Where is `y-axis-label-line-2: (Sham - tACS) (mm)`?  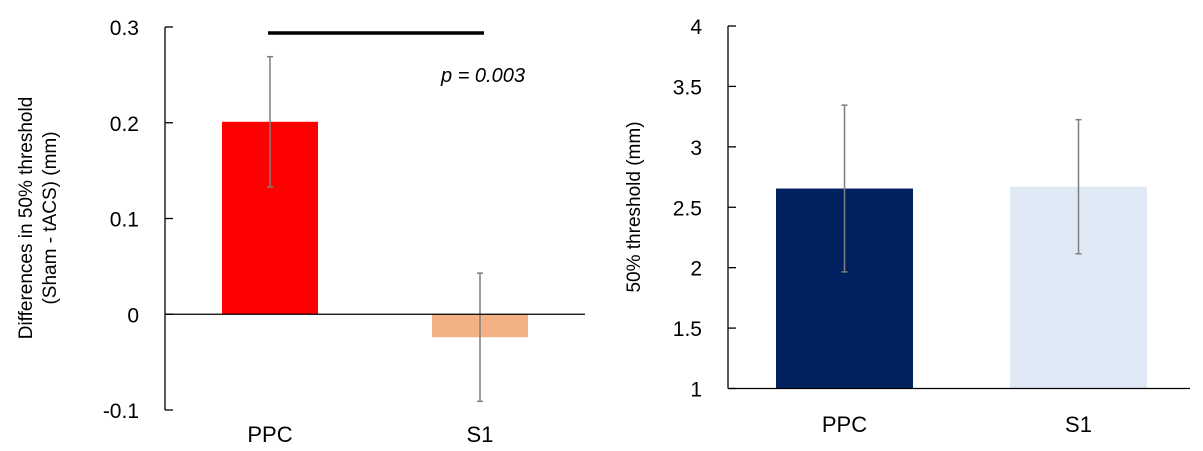 y-axis-label-line-2: (Sham - tACS) (mm) is located at coordinates (50, 217).